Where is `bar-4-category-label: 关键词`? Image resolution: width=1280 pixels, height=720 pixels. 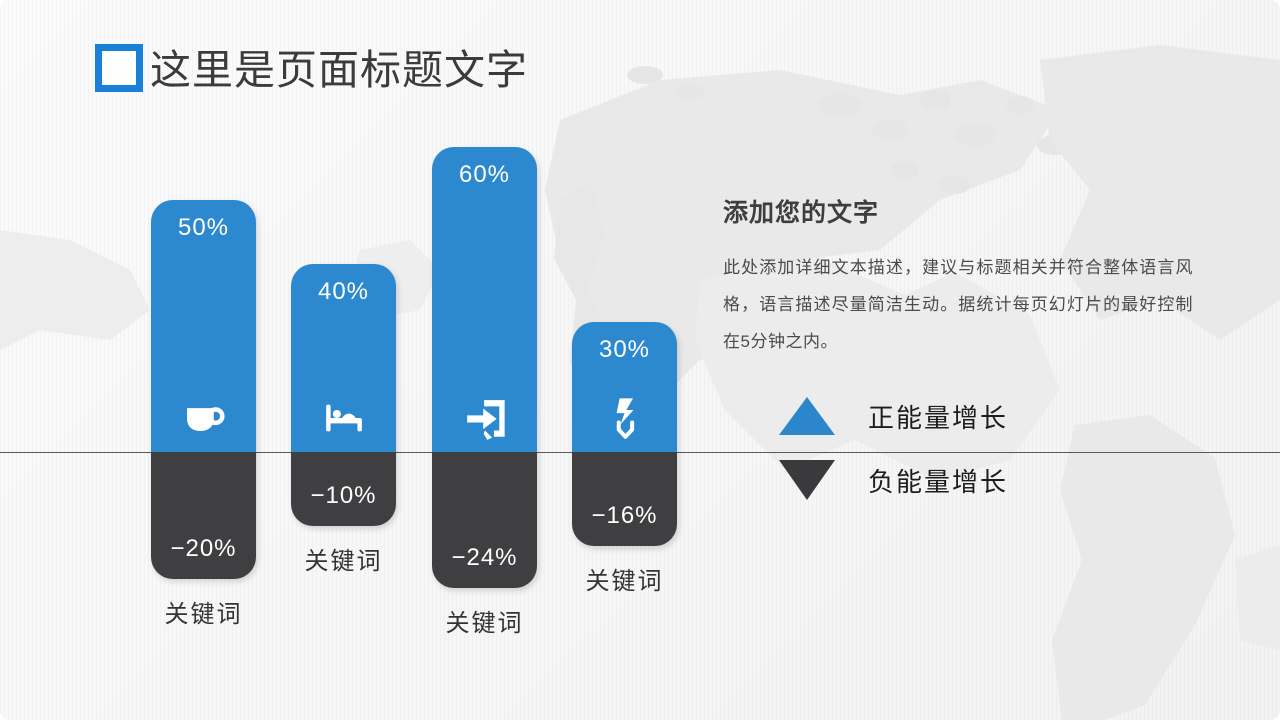 bar-4-category-label: 关键词 is located at coordinates (624, 581).